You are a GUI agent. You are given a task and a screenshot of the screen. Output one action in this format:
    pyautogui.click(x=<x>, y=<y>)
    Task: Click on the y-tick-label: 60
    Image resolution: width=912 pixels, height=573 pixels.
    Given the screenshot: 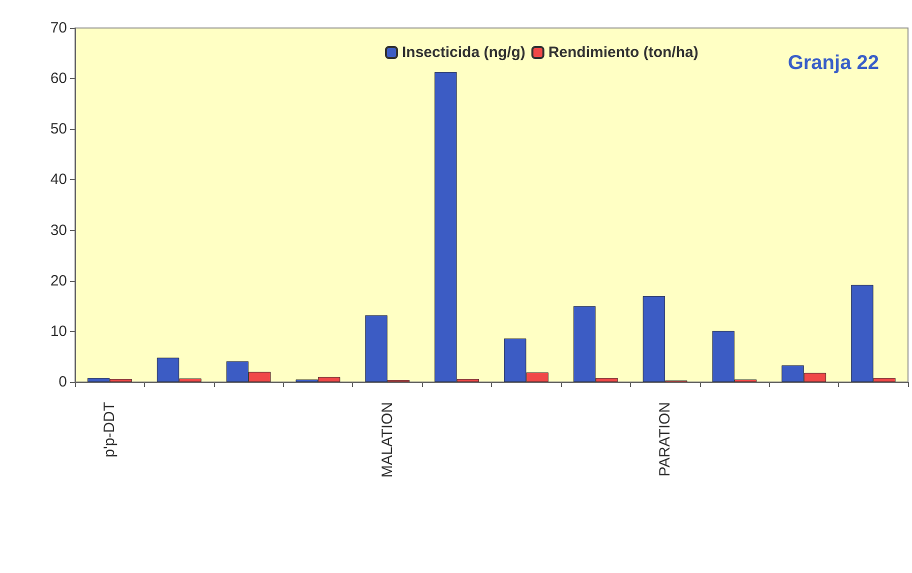 What is the action you would take?
    pyautogui.click(x=58, y=79)
    